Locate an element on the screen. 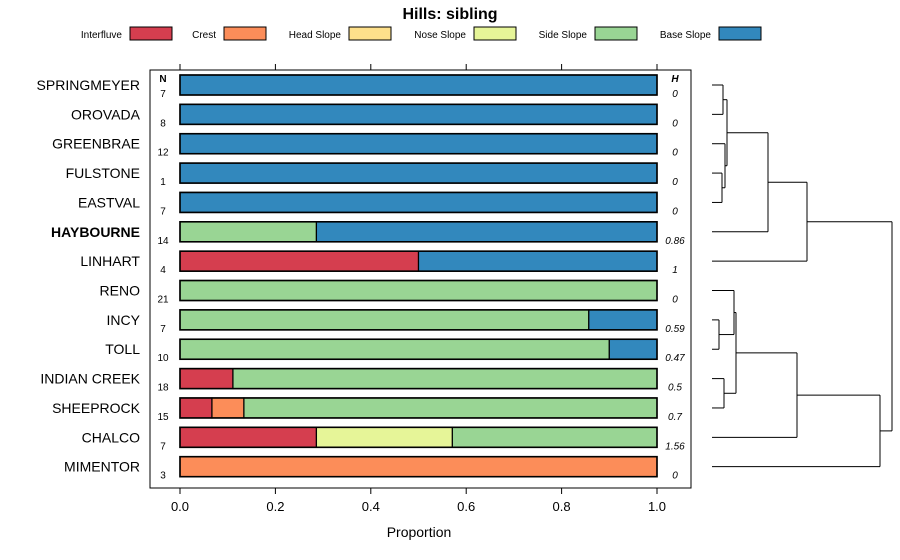 The width and height of the screenshot is (900, 560). h-value: 0.7 is located at coordinates (675, 417).